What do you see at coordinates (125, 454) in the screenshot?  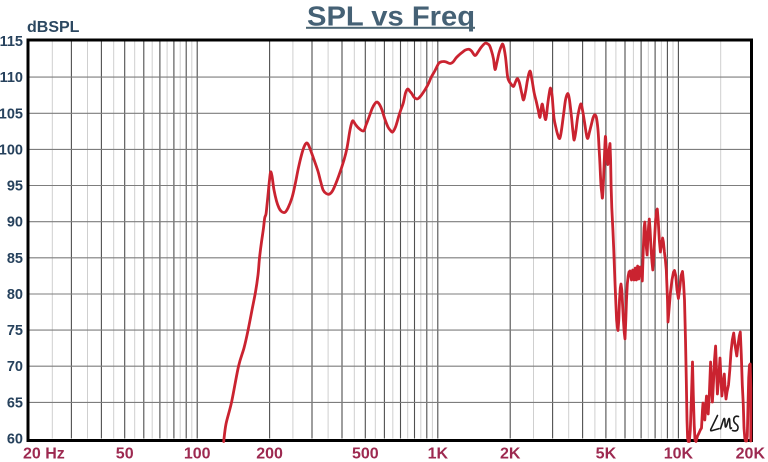 I see `svg-text: 50` at bounding box center [125, 454].